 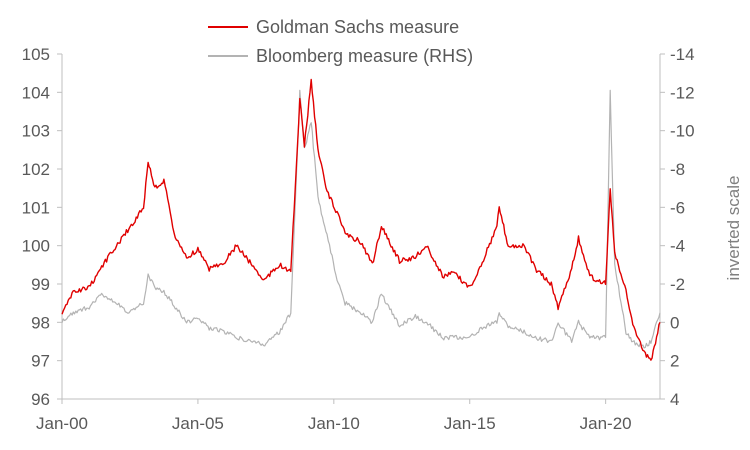 What do you see at coordinates (364, 56) in the screenshot?
I see `legend-label-bloomberg: Bloomberg measure (RHS)` at bounding box center [364, 56].